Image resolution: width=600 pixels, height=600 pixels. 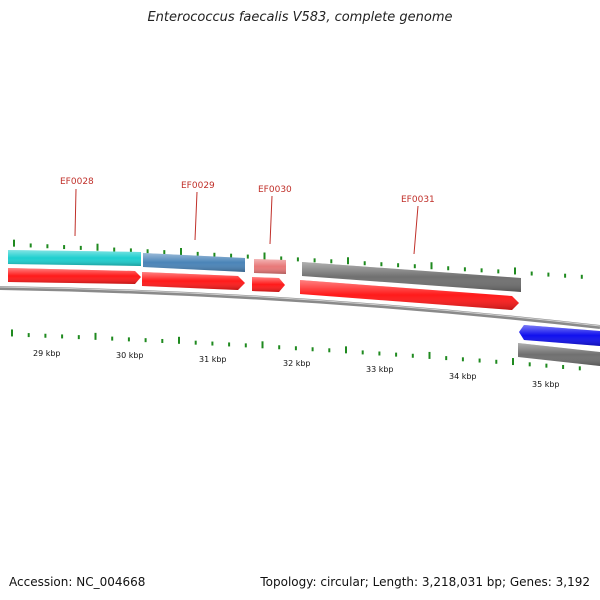 I want to click on kbp-label-35: 35 kbp, so click(x=546, y=384).